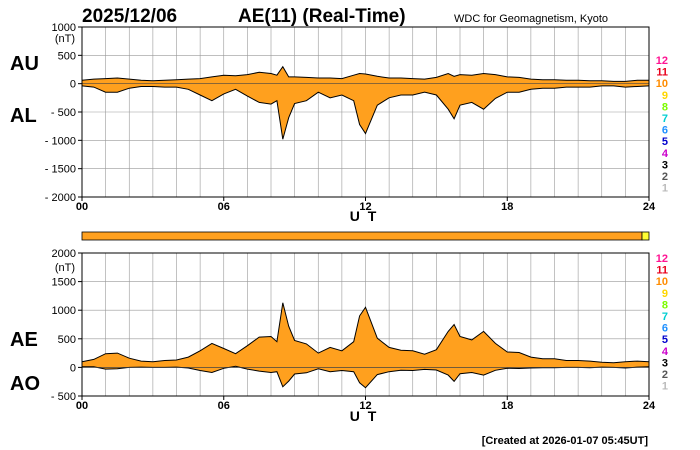 This screenshot has width=700, height=450. I want to click on ao-label: AO, so click(25, 384).